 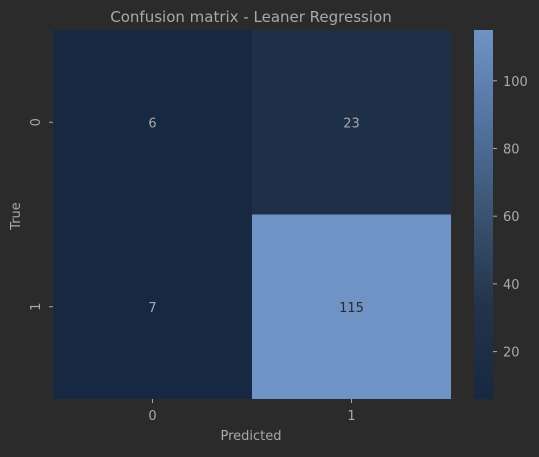 I want to click on x-axis-label: Predicted, so click(x=250, y=436).